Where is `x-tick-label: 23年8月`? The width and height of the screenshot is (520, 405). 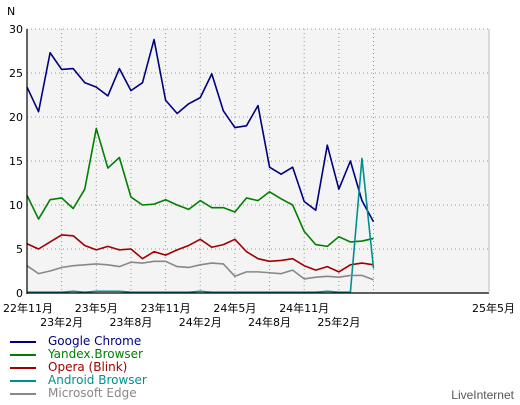
x-tick-label: 23年8月 is located at coordinates (130, 322).